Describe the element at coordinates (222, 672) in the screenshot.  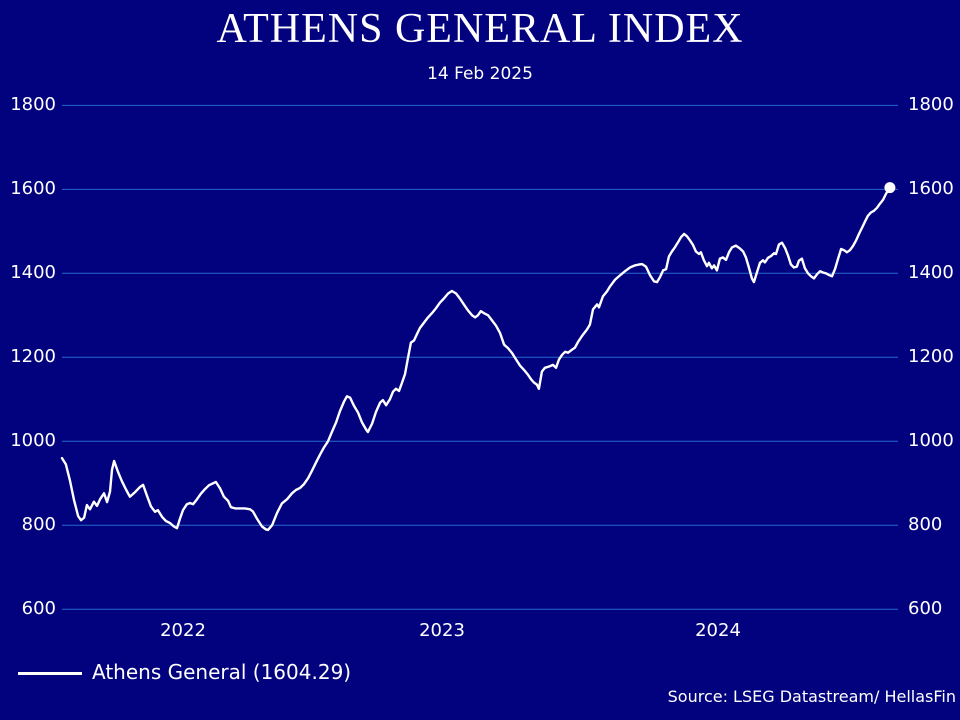
I see `legend-label: Athens General (1604.29)` at that location.